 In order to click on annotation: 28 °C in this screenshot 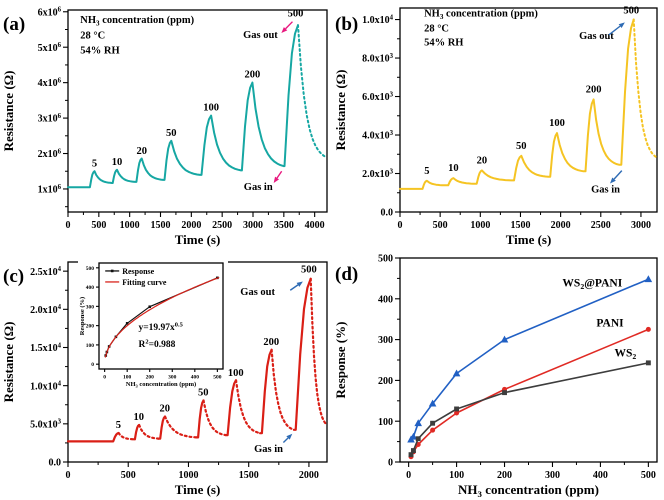, I will do `click(92, 36)`.